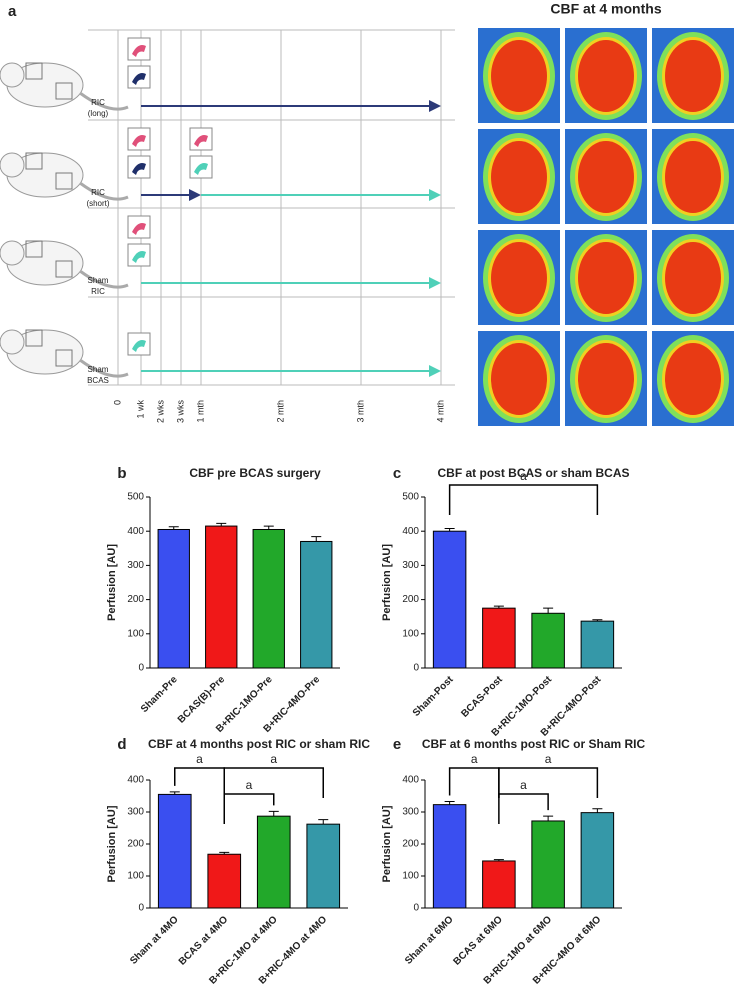  I want to click on panel-letter: d, so click(121, 744).